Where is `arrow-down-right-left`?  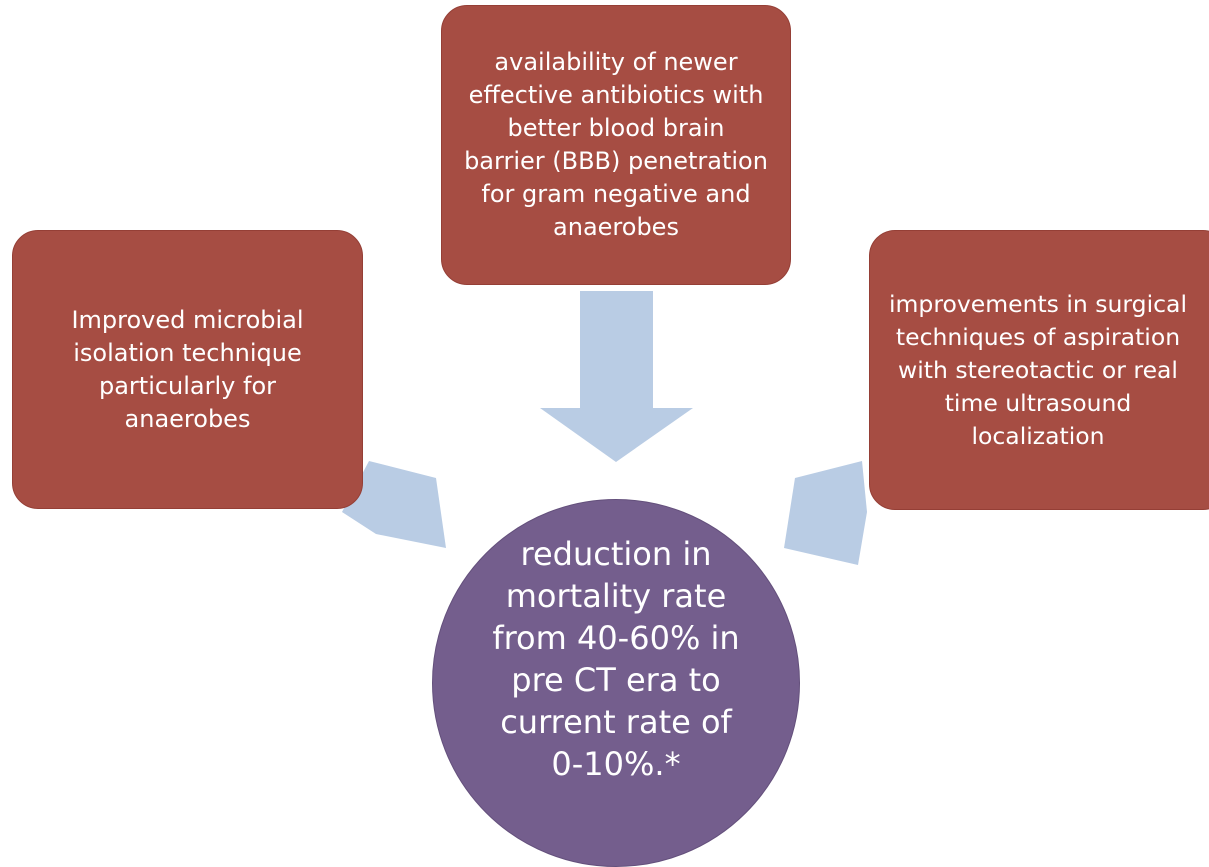 arrow-down-right-left is located at coordinates (394, 504).